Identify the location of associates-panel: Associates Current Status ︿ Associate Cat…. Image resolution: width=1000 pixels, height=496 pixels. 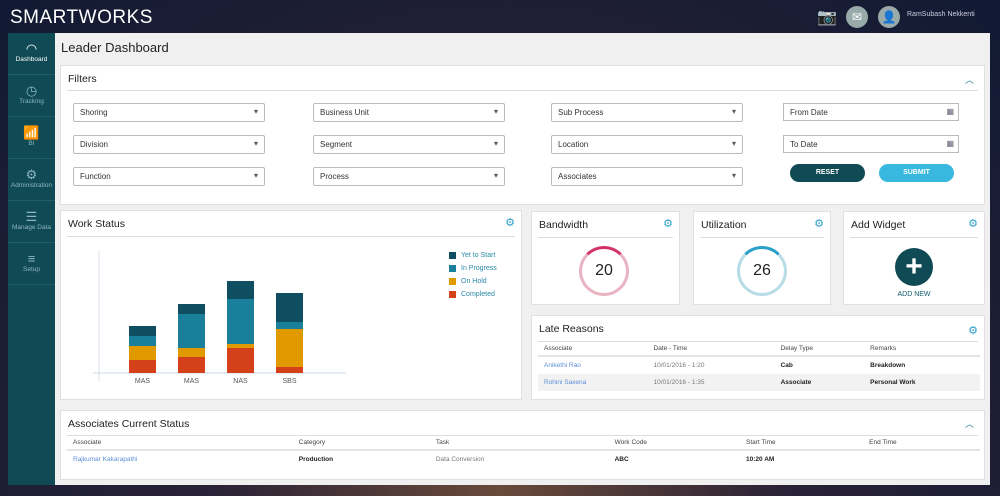
(522, 445).